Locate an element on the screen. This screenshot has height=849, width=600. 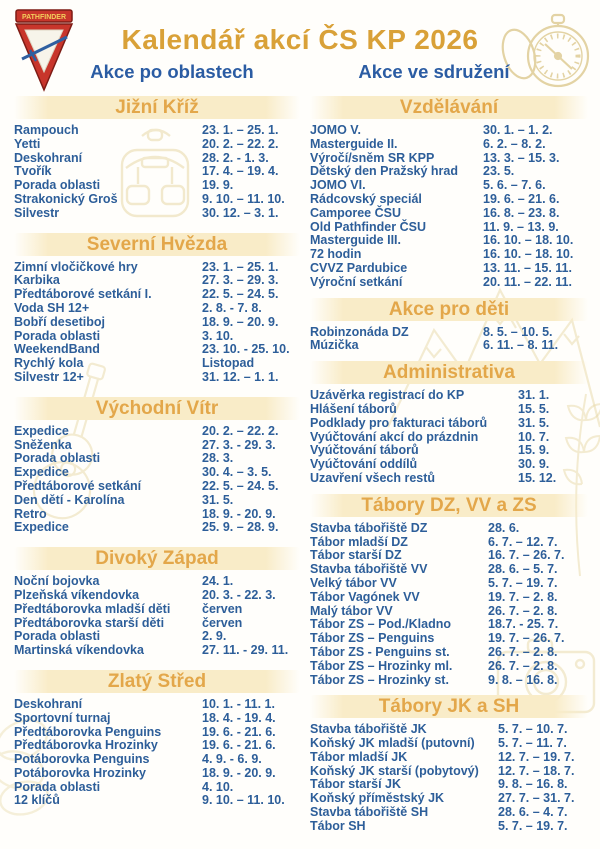
event-name: Koňský příměstský JK is located at coordinates (377, 798).